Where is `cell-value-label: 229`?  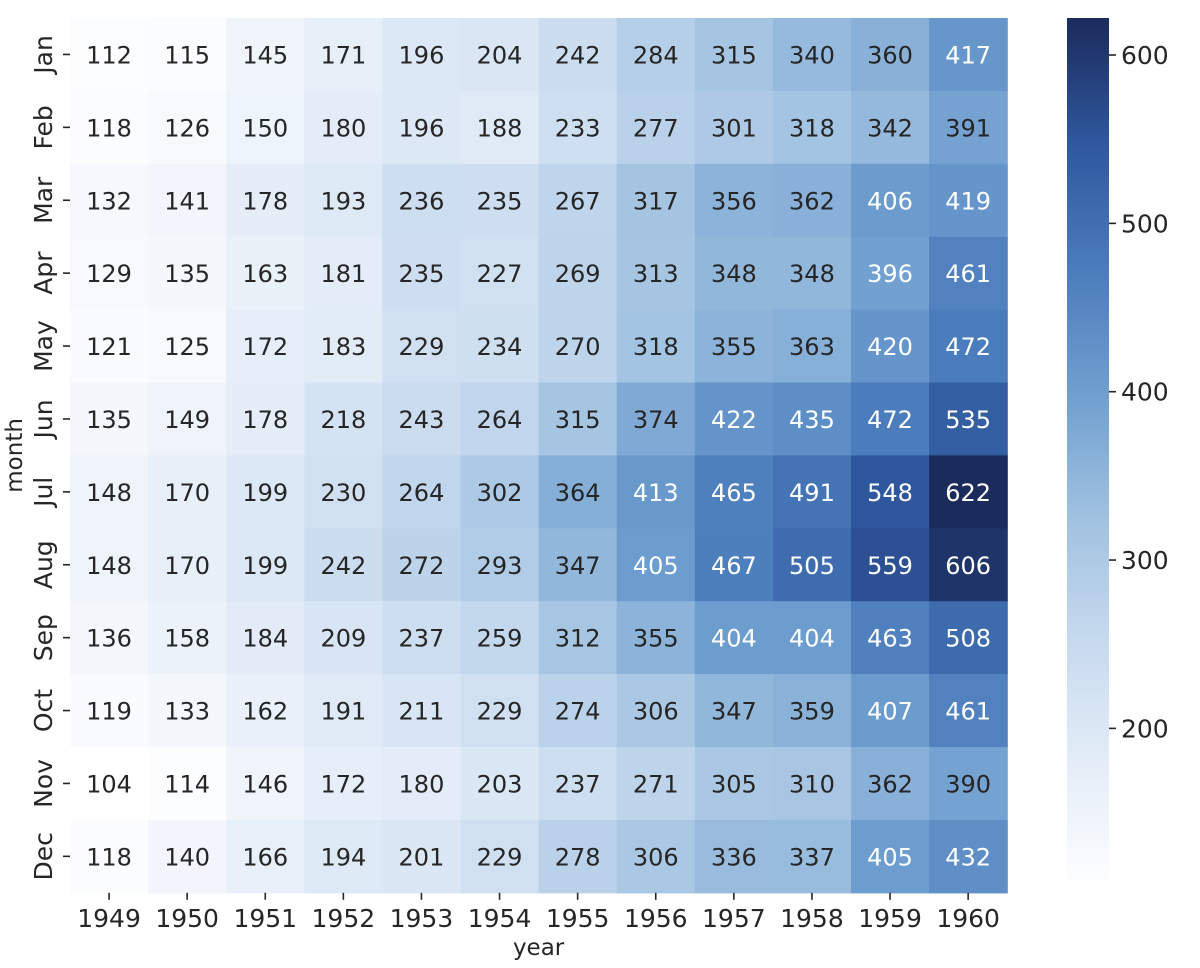
cell-value-label: 229 is located at coordinates (422, 347).